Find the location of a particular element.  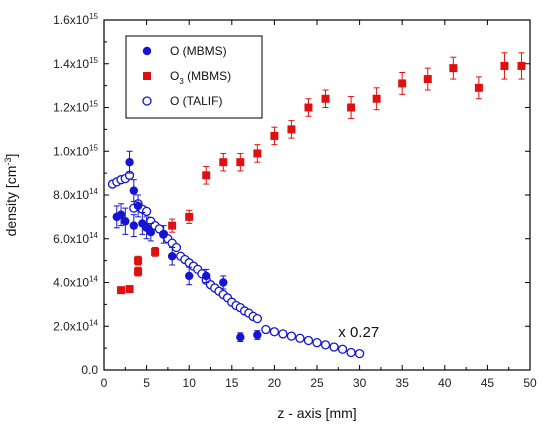

x-tick-label: 5 is located at coordinates (146, 383).